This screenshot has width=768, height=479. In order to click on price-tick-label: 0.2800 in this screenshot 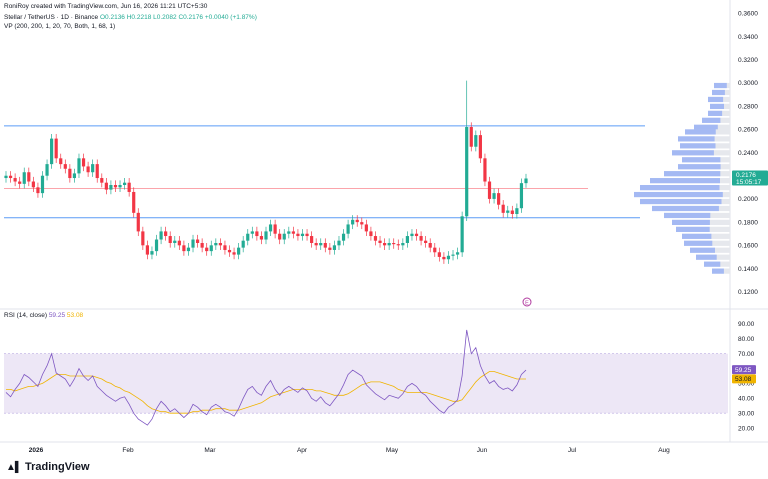, I will do `click(748, 106)`.